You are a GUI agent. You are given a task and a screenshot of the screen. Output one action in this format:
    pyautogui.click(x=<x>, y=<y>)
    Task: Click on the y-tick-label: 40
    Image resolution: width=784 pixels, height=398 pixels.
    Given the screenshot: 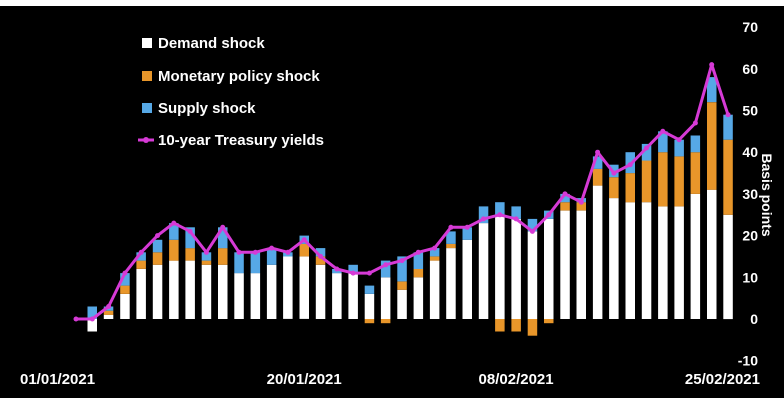 What is the action you would take?
    pyautogui.click(x=750, y=152)
    